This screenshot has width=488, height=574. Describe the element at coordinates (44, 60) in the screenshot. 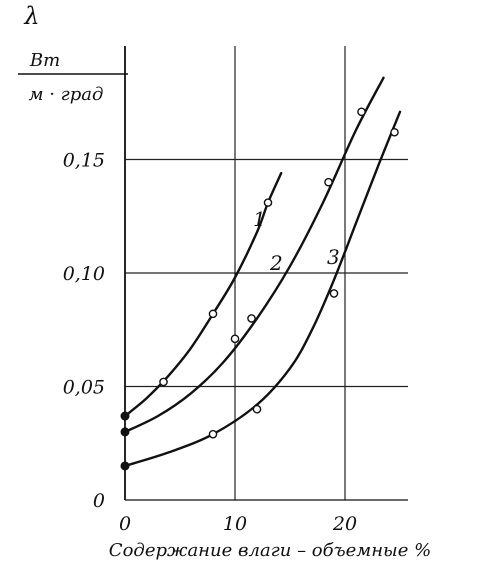

I see `y-axis-unit-numerator: Вт` at that location.